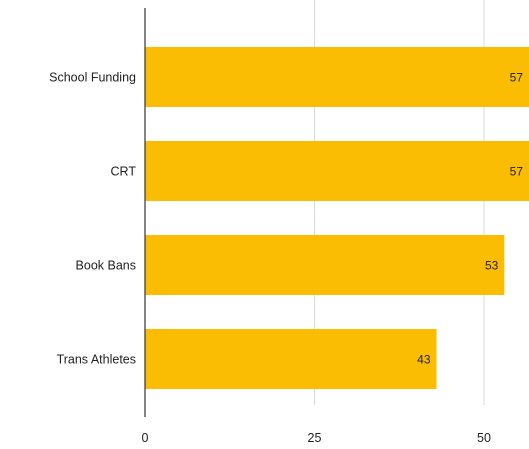  I want to click on data-labels: 57 57 53 43, so click(470, 219).